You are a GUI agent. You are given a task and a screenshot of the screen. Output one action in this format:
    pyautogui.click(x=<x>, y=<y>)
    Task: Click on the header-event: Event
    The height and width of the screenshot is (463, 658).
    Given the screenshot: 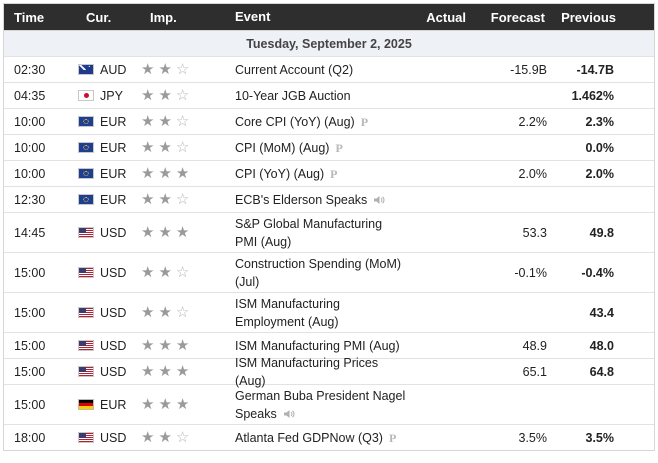 What is the action you would take?
    pyautogui.click(x=253, y=16)
    